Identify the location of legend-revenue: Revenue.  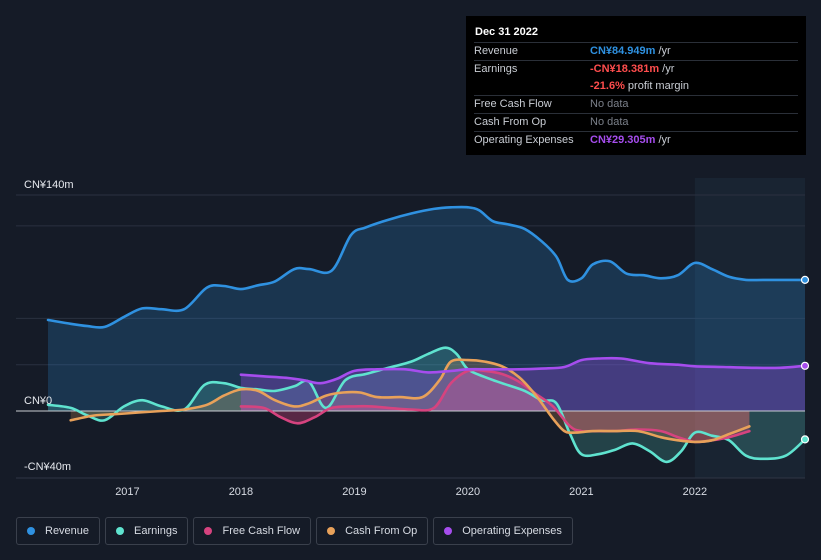
(58, 531).